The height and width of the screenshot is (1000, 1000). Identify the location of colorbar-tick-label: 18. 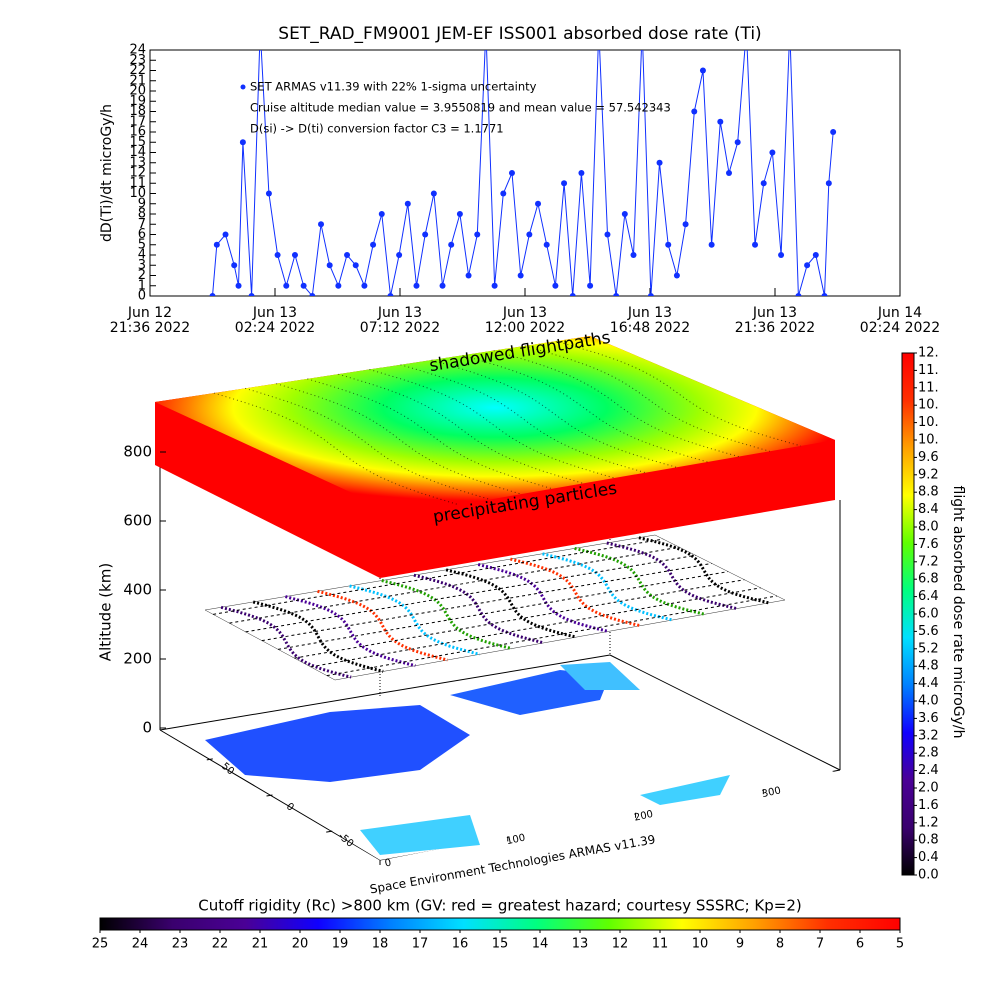
(380, 944).